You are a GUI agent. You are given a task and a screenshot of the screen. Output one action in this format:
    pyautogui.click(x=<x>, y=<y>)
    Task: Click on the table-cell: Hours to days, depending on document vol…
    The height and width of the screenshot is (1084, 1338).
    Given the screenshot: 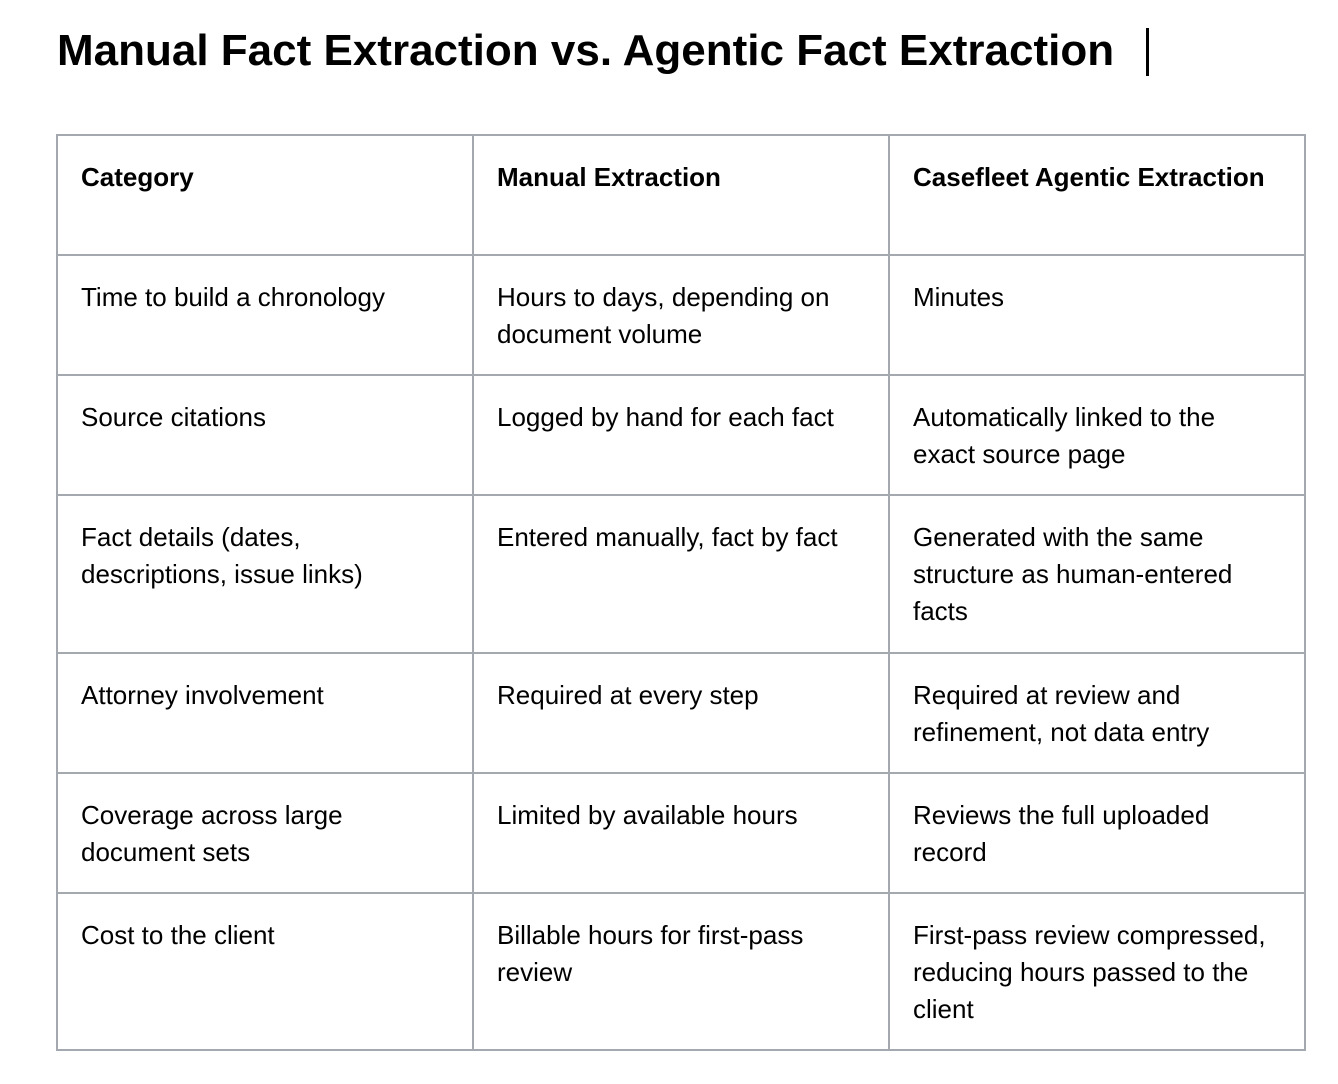 What is the action you would take?
    pyautogui.click(x=681, y=315)
    